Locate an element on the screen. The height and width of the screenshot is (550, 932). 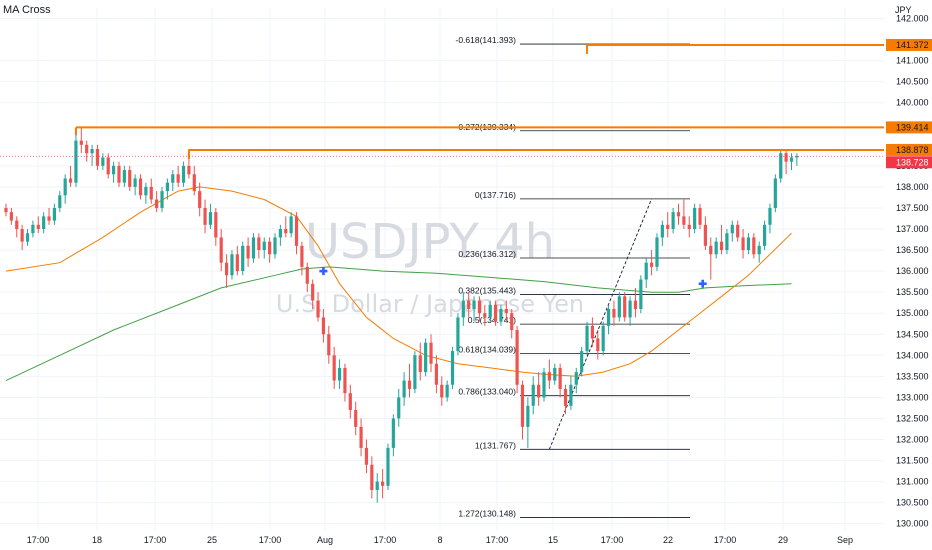
fib-level-label: 0.5(134.741) is located at coordinates (492, 320).